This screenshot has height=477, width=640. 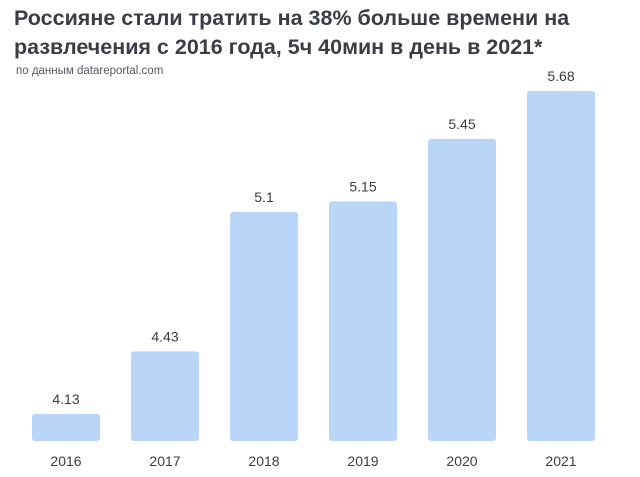 I want to click on chart-subtitle: по данным datareportal.com, so click(x=90, y=71).